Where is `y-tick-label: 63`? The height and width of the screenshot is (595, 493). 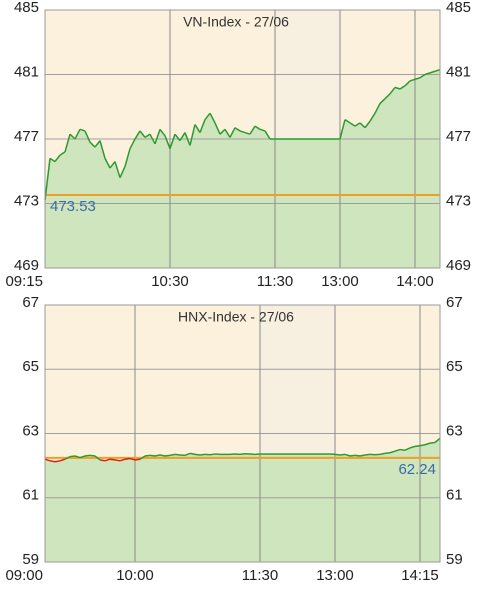 y-tick-label: 63 is located at coordinates (30, 430).